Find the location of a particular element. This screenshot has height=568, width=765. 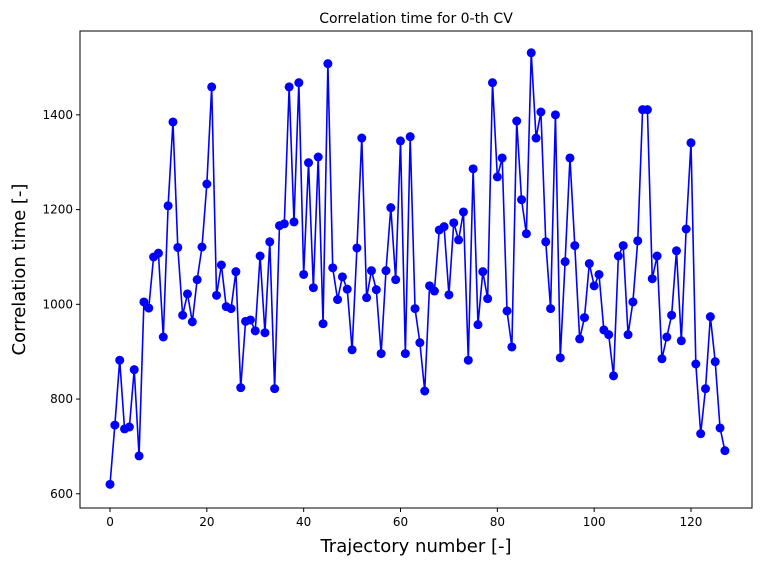

chart-title: Correlation time for 0-th CV is located at coordinates (416, 19).